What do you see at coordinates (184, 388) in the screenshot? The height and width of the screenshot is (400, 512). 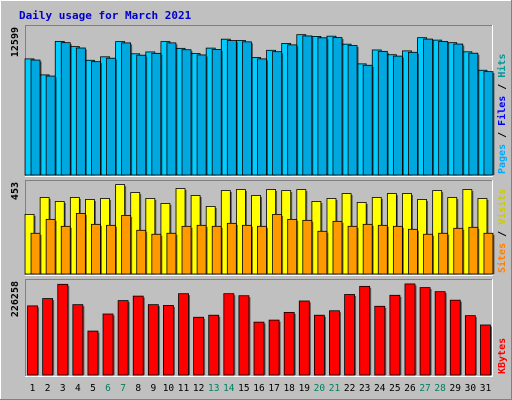 I see `day-label-11: 11` at bounding box center [184, 388].